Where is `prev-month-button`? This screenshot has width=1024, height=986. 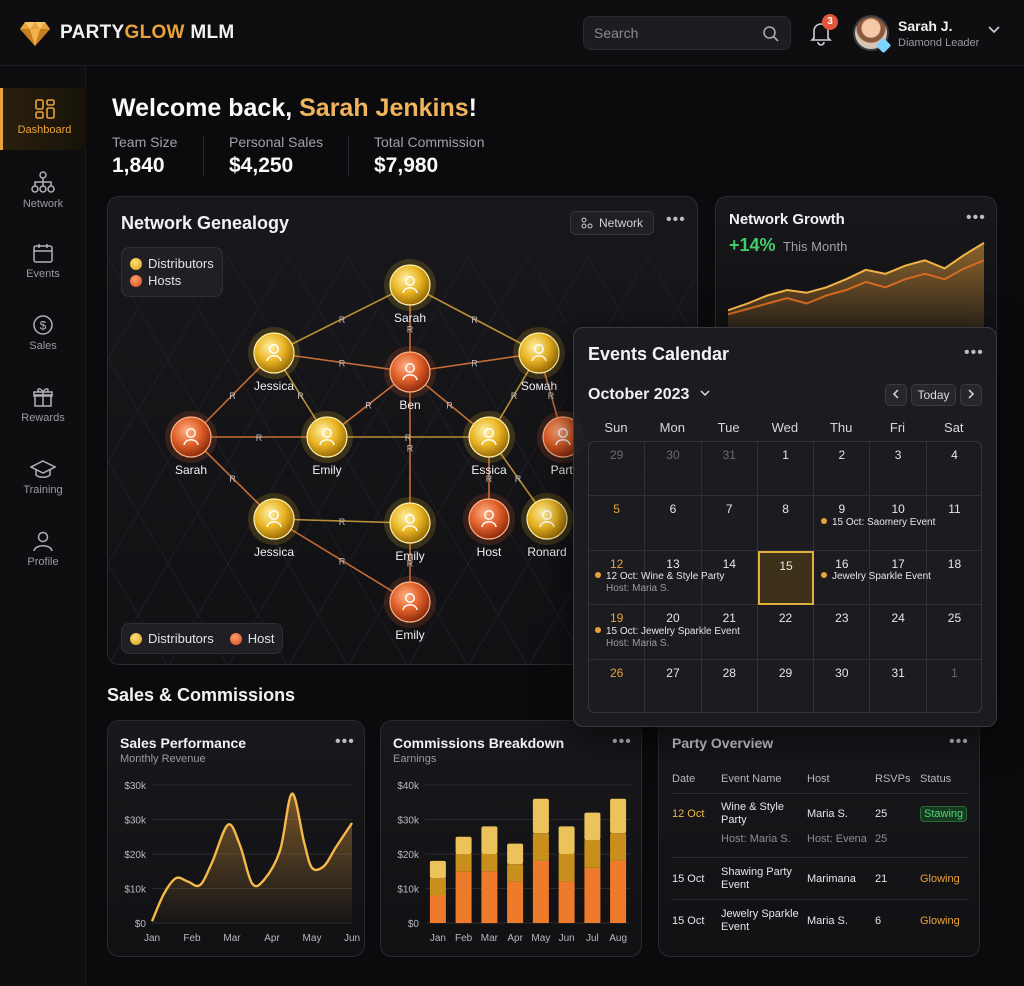
prev-month-button is located at coordinates (896, 395).